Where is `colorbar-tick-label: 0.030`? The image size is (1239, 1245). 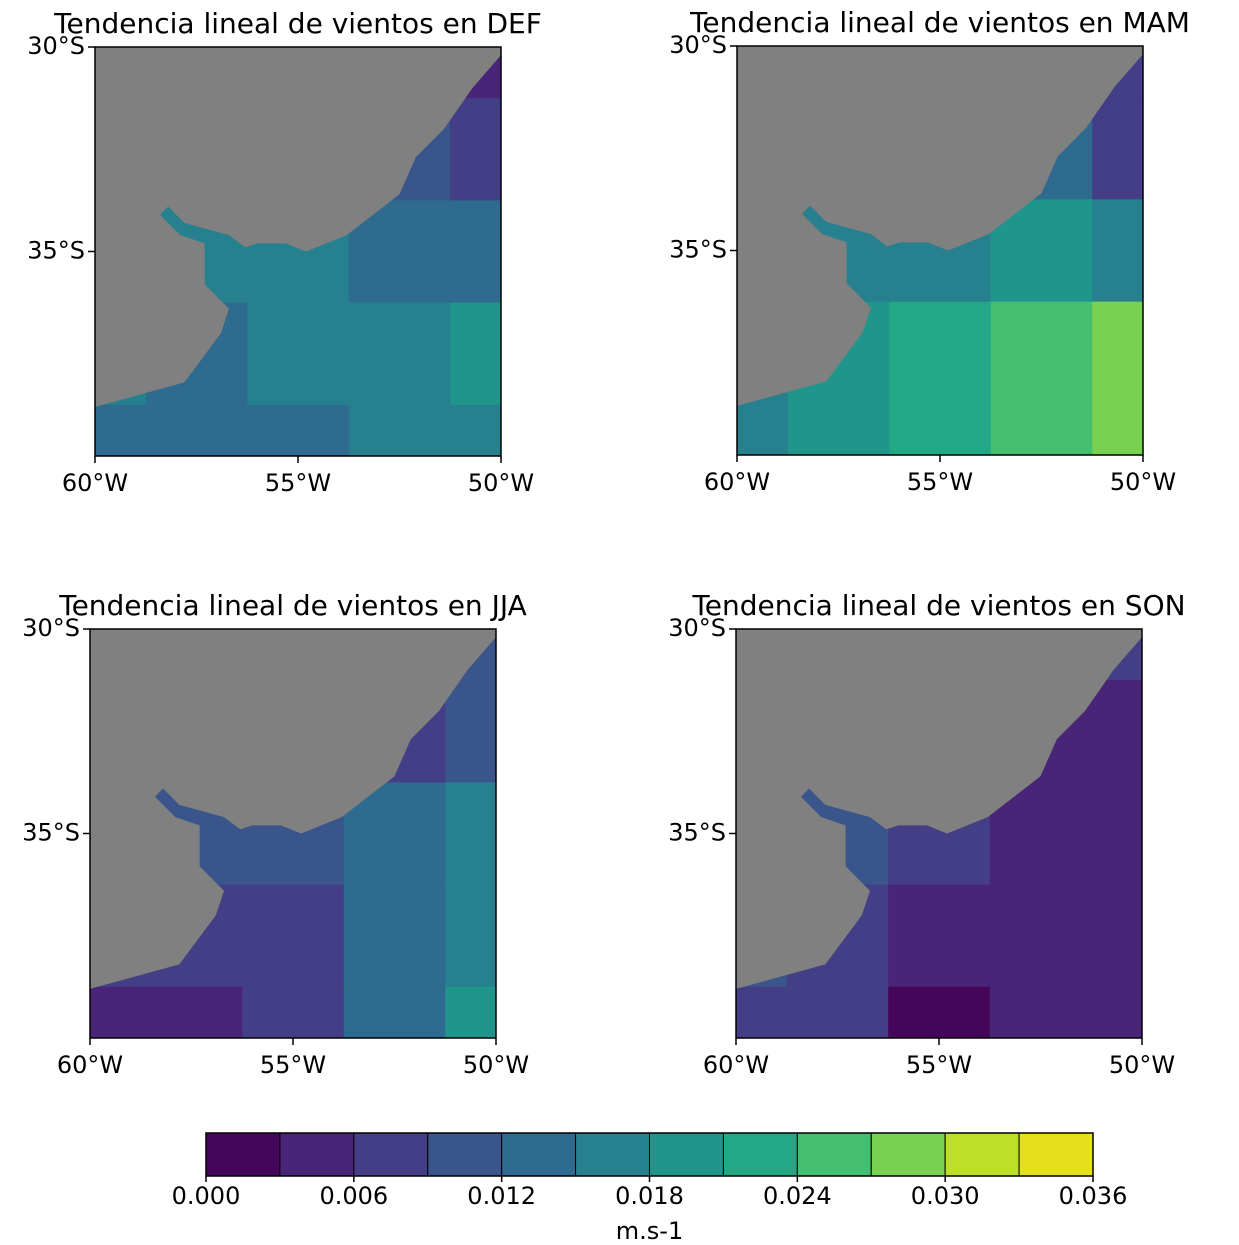 colorbar-tick-label: 0.030 is located at coordinates (945, 1196).